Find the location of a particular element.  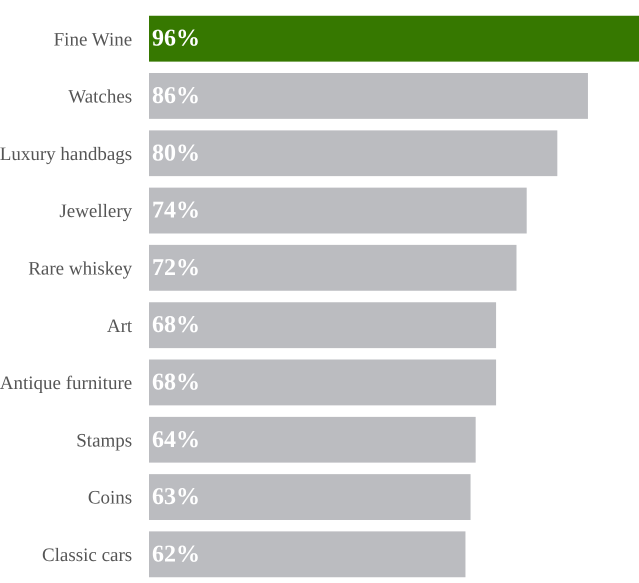

data-label: 86% is located at coordinates (176, 95).